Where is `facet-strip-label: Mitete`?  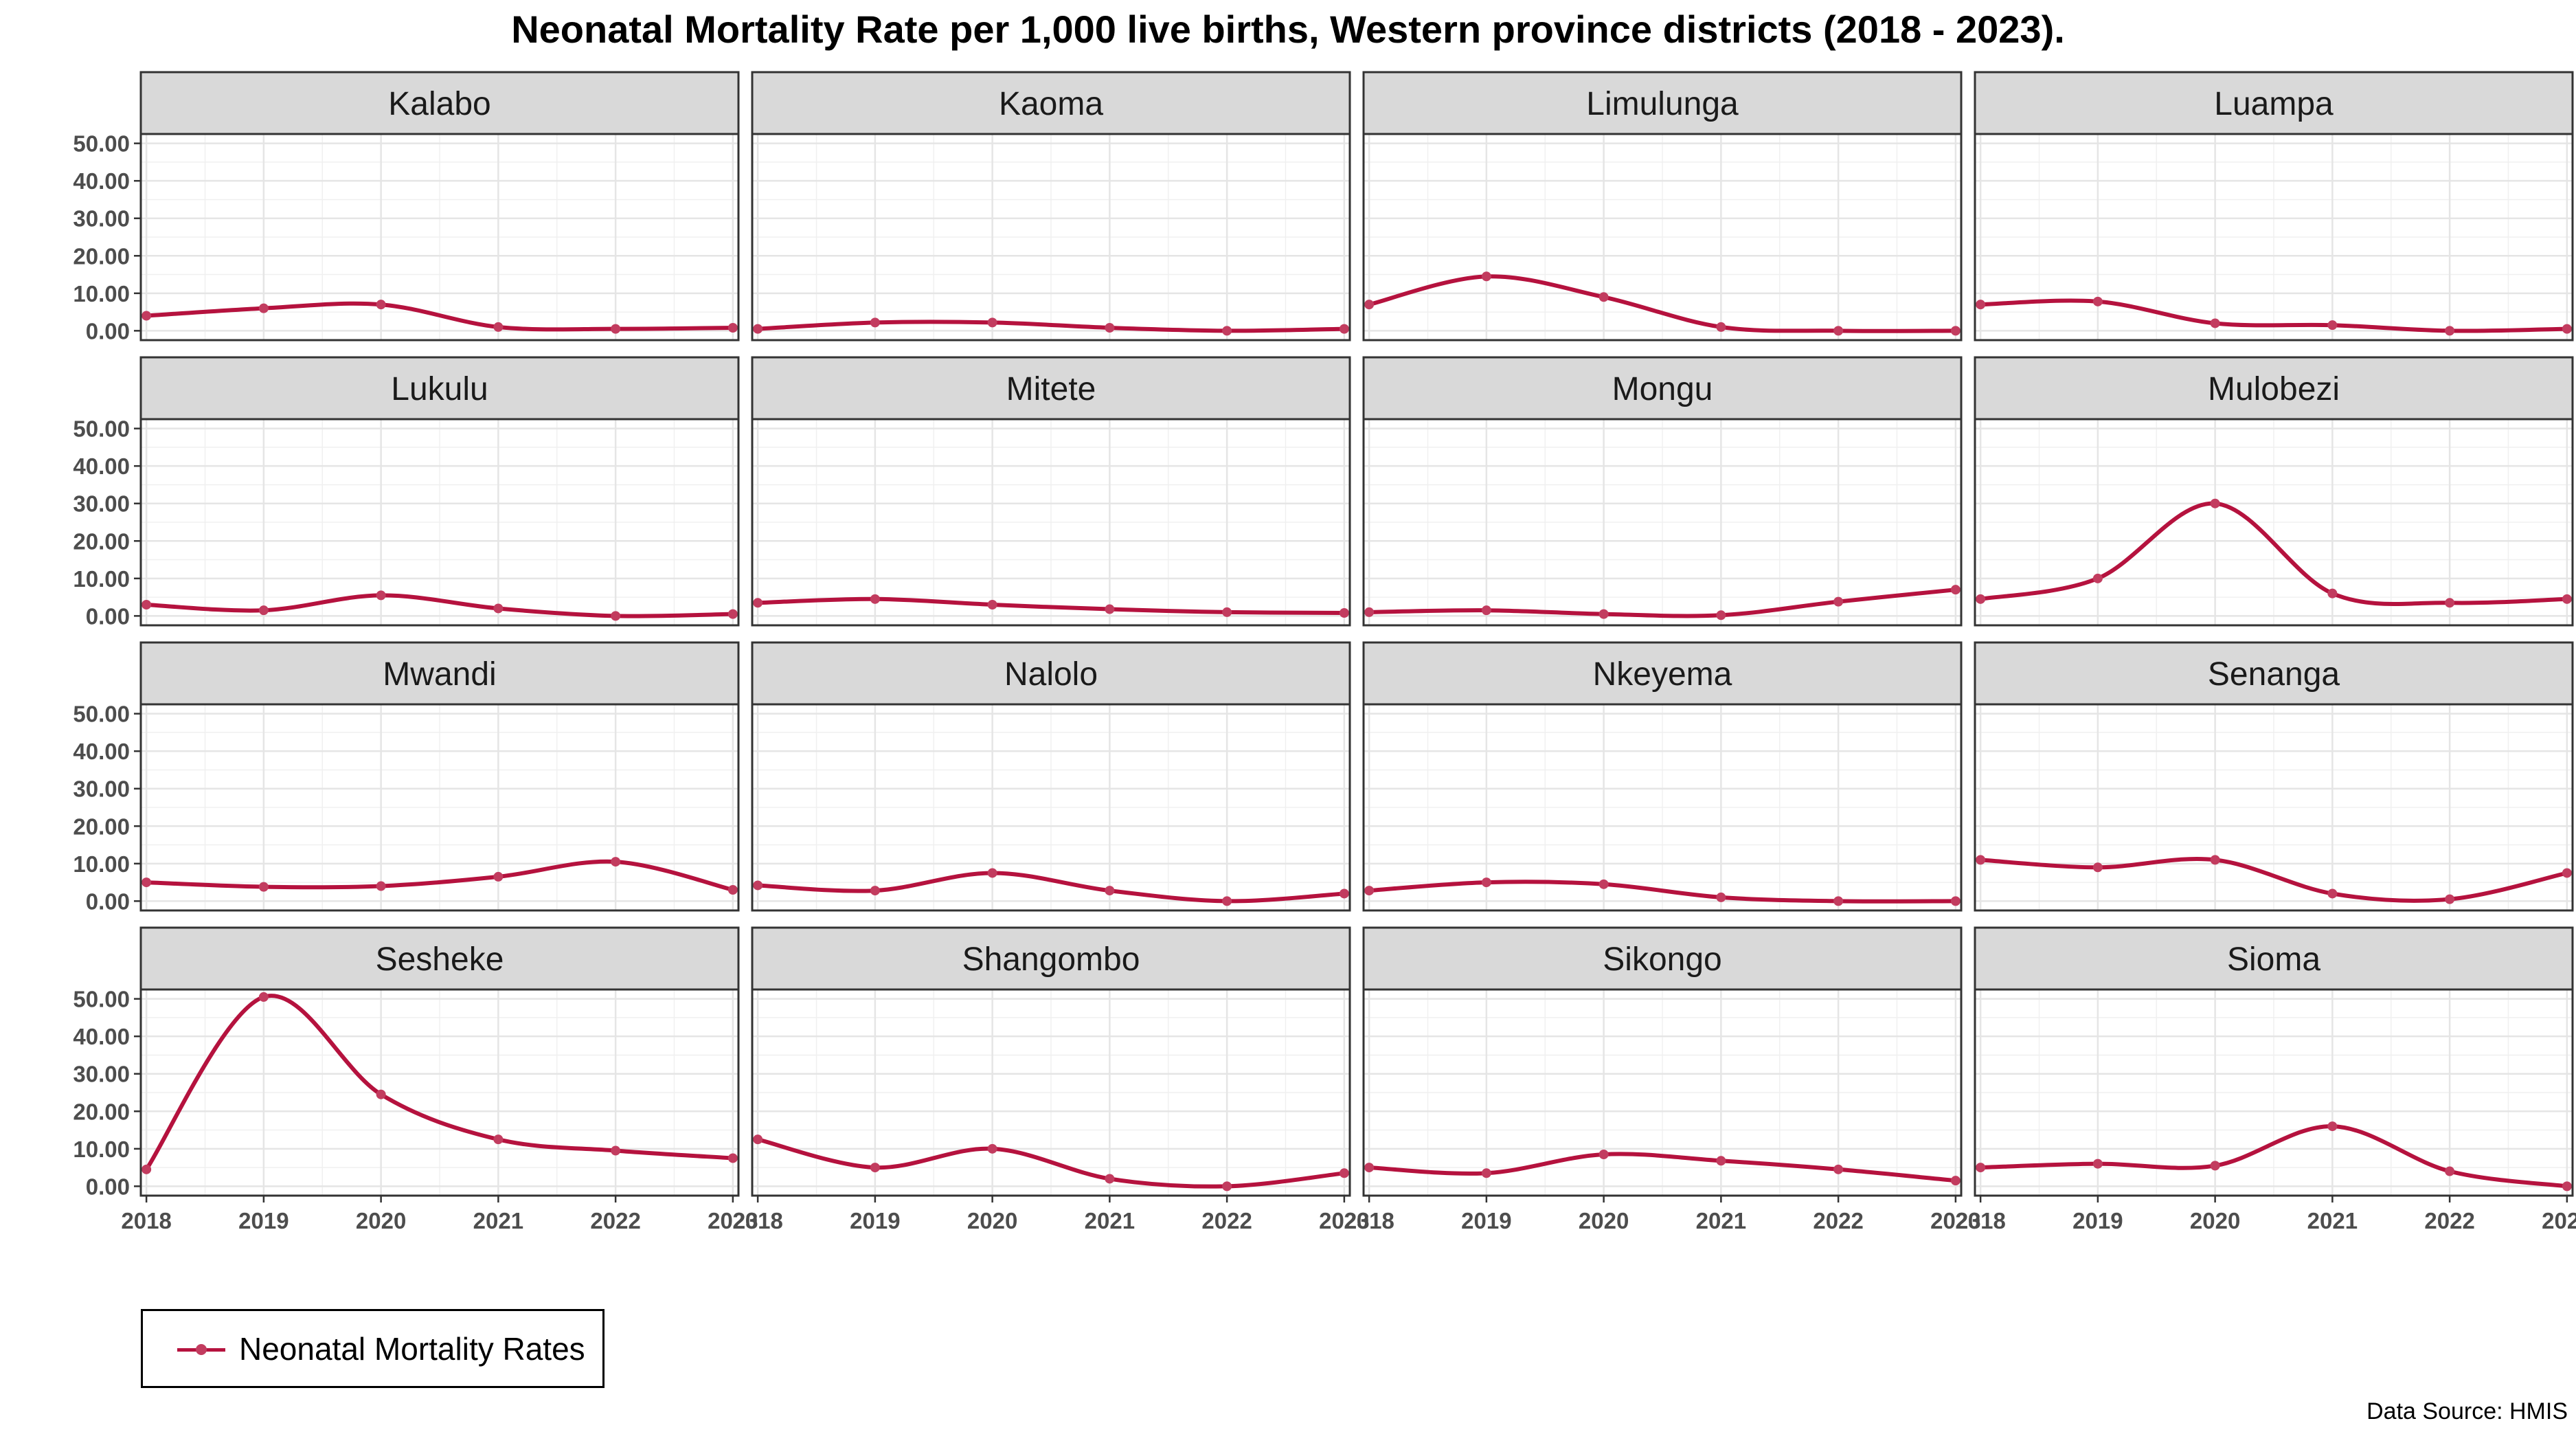 facet-strip-label: Mitete is located at coordinates (1051, 389).